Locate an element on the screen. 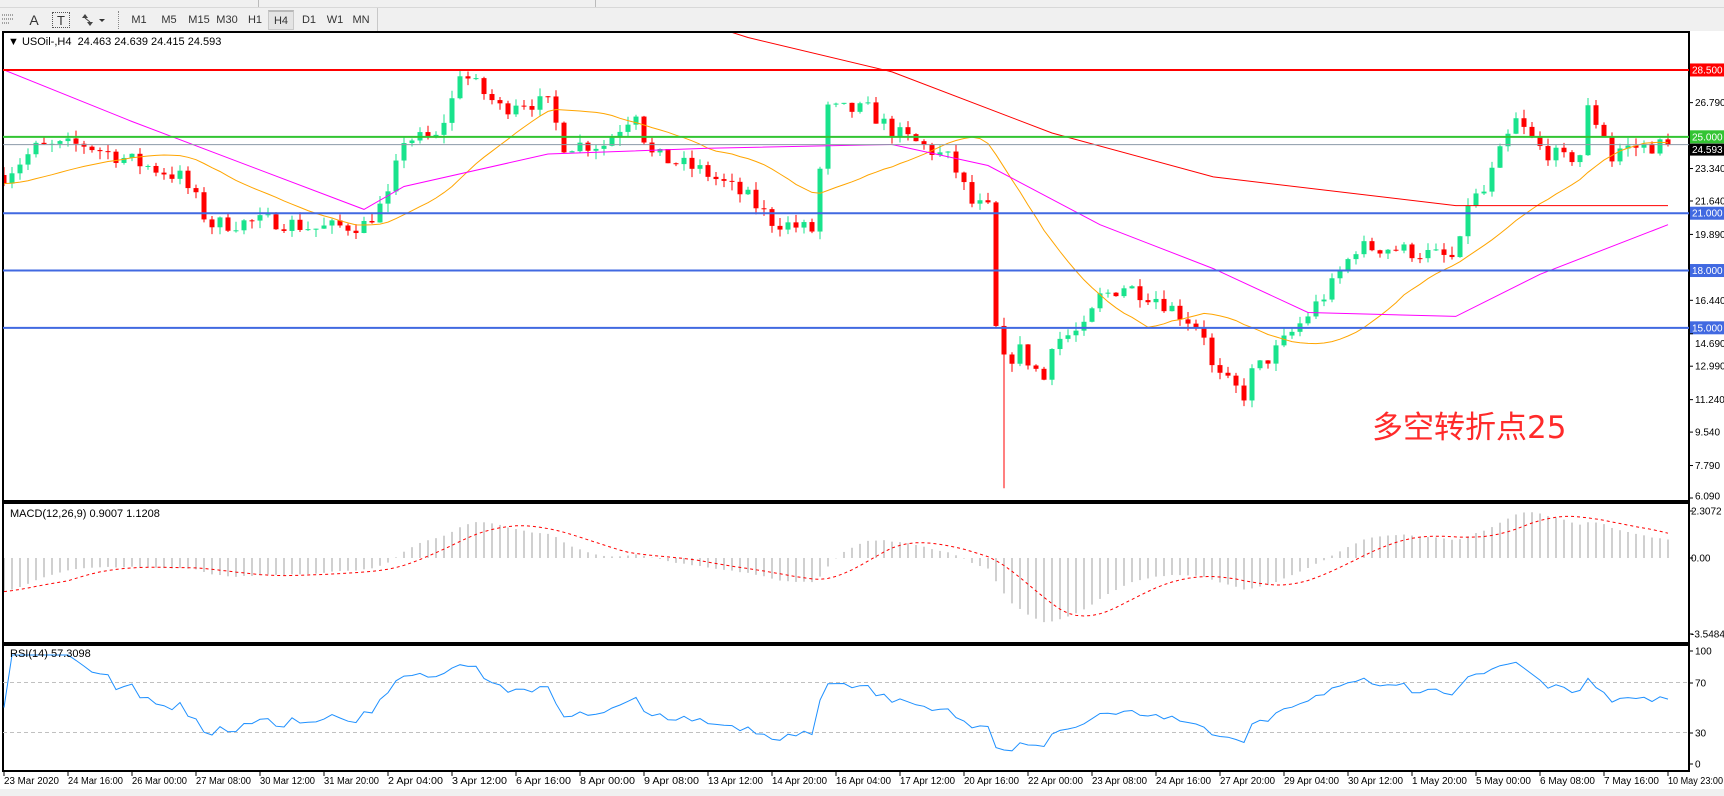 This screenshot has height=796, width=1724. timeframe-w1-button: W1 is located at coordinates (335, 20).